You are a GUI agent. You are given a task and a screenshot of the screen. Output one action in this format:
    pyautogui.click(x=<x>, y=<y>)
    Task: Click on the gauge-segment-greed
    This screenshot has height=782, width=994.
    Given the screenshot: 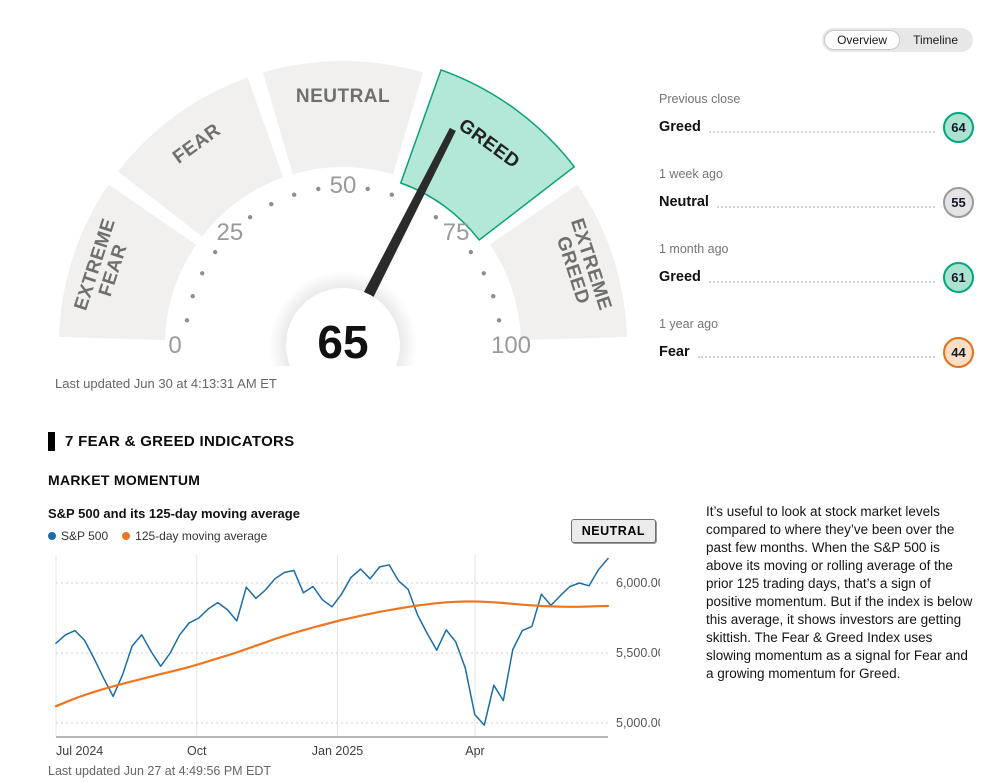 What is the action you would take?
    pyautogui.click(x=487, y=155)
    